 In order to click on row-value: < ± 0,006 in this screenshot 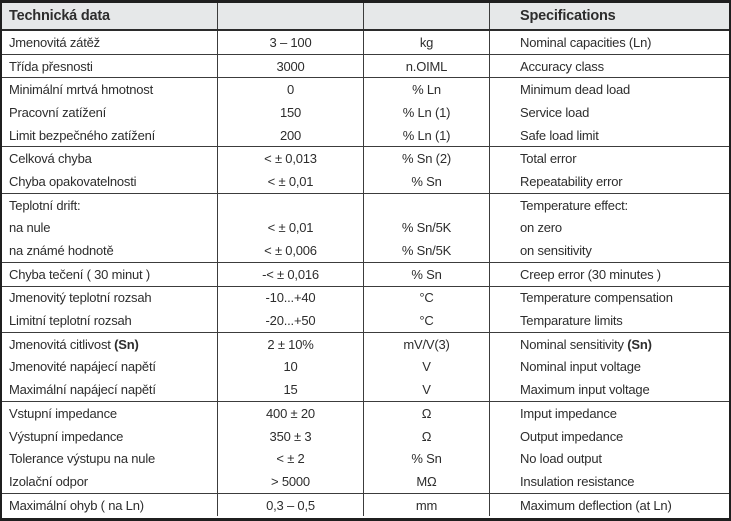, I will do `click(291, 250)`.